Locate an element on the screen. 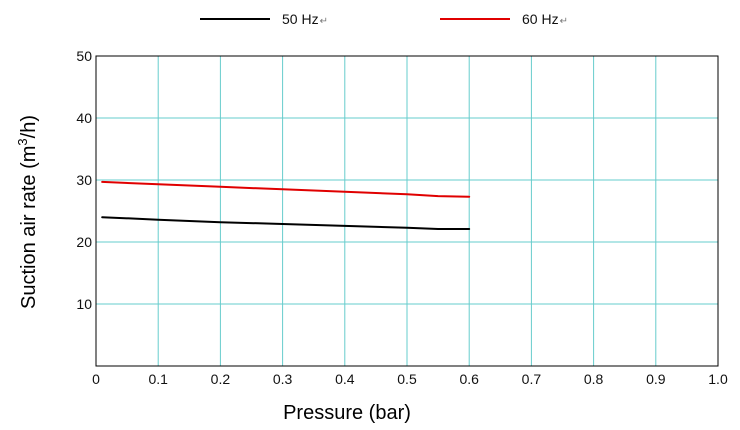 Image resolution: width=740 pixels, height=430 pixels. x-axis-title: Pressure (bar) is located at coordinates (347, 413).